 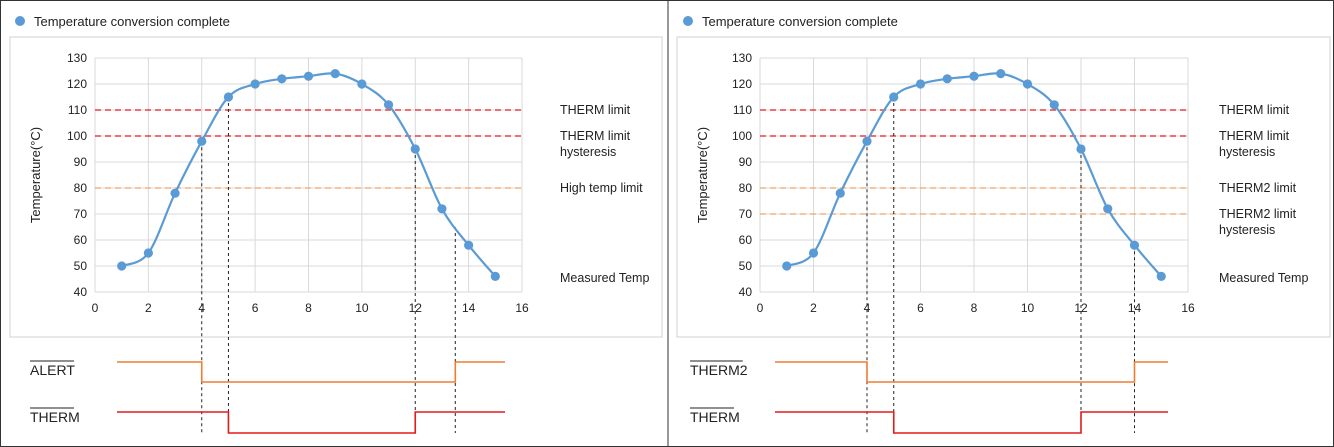 I want to click on y-tick-label: 130, so click(x=77, y=58).